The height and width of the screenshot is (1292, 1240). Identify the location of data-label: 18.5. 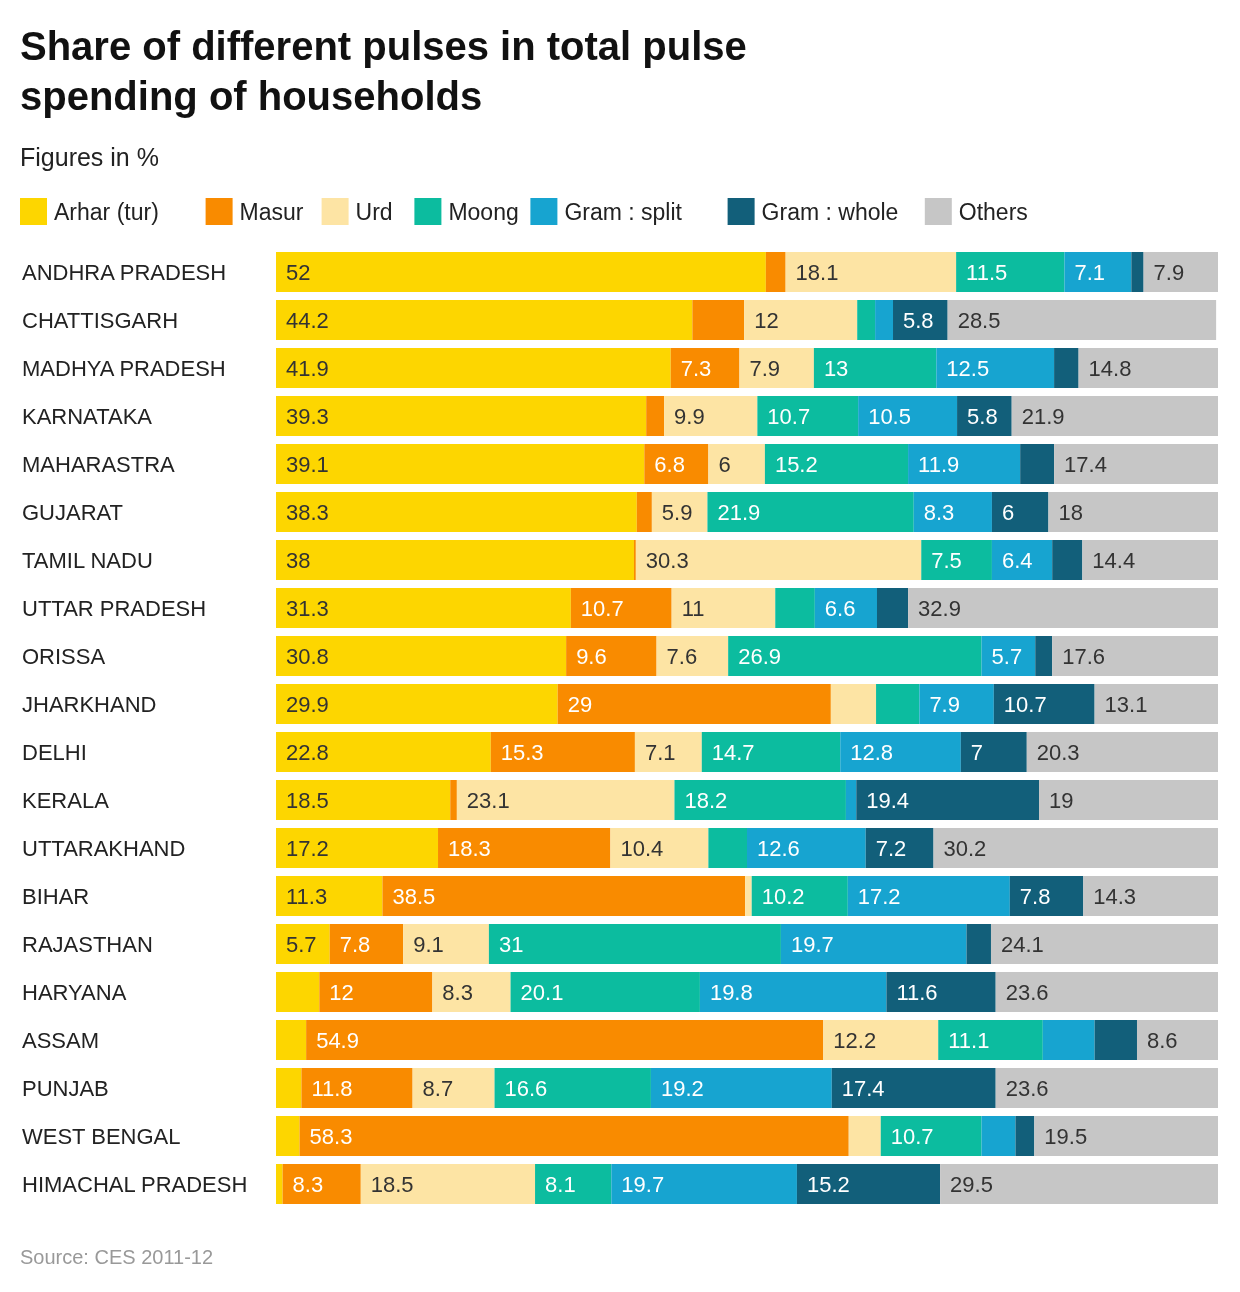
(392, 1184).